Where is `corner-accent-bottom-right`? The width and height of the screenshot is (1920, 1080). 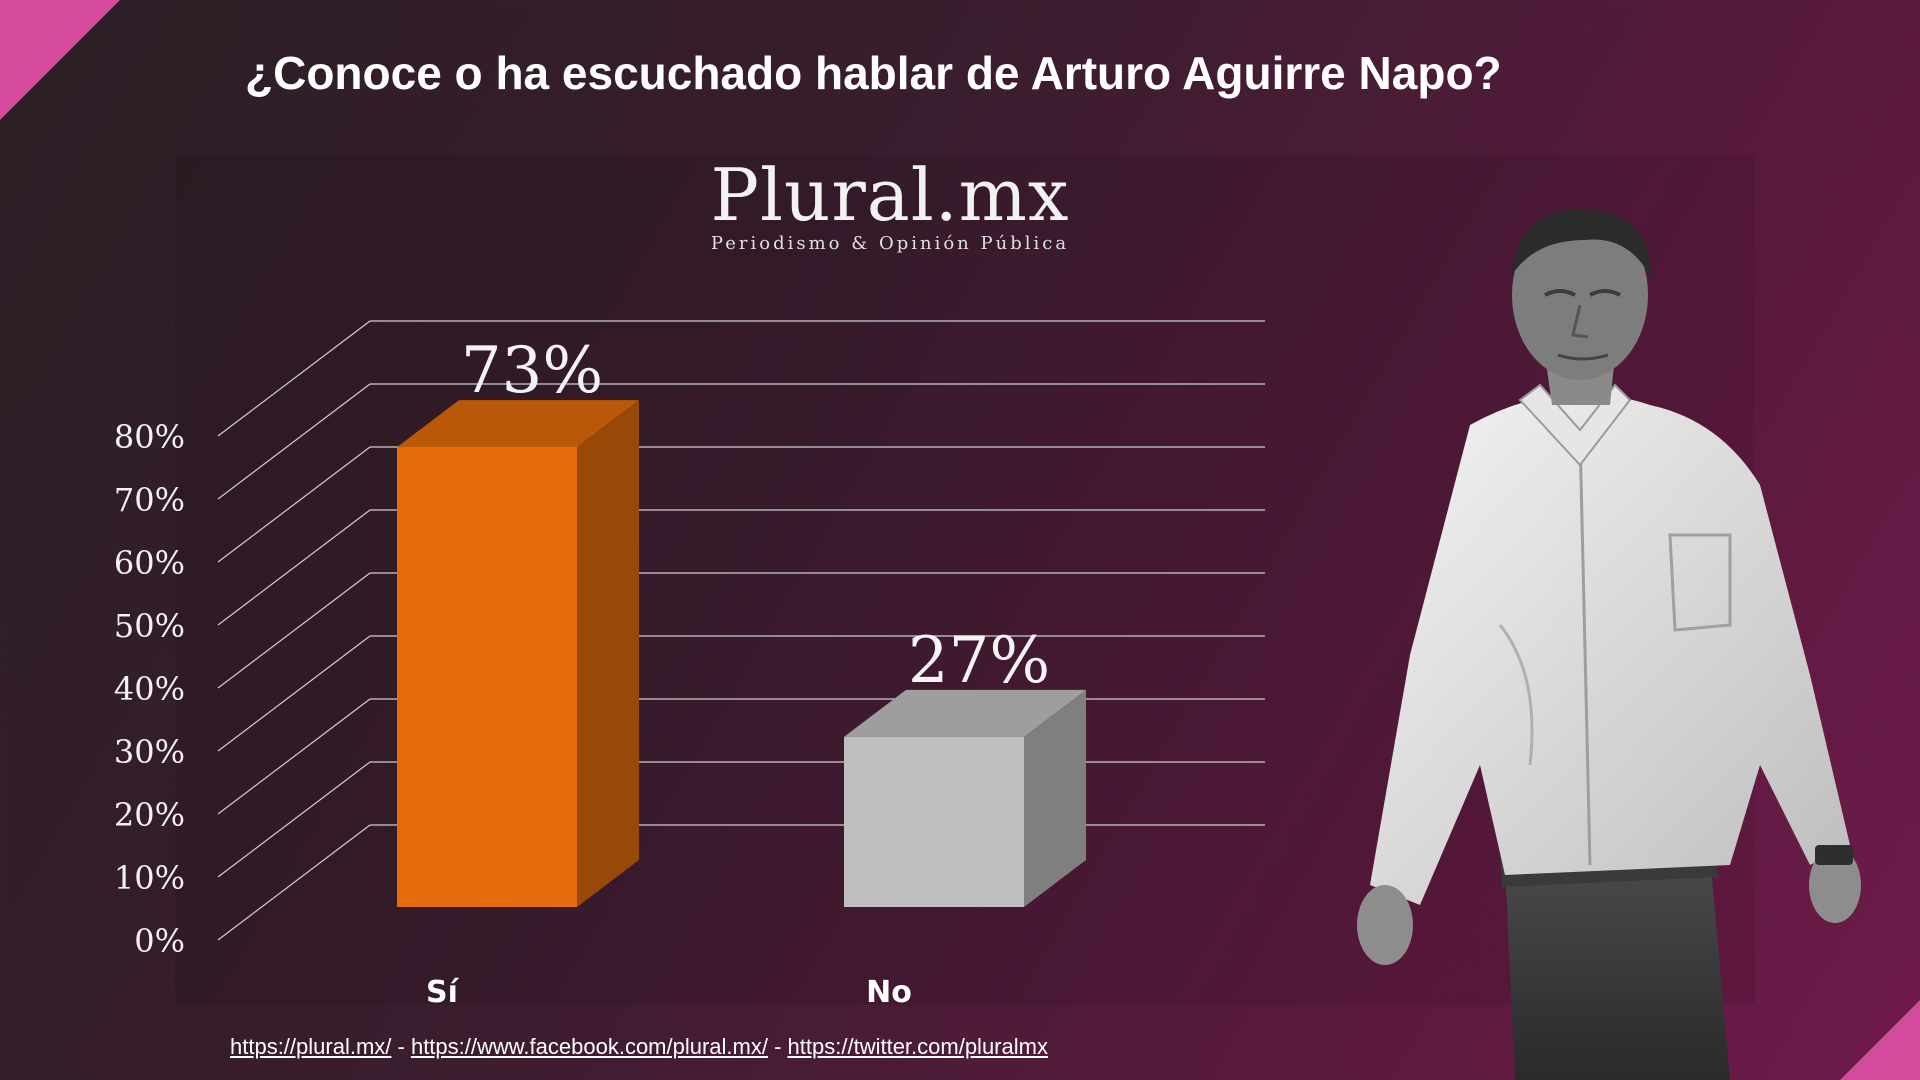 corner-accent-bottom-right is located at coordinates (1880, 1040).